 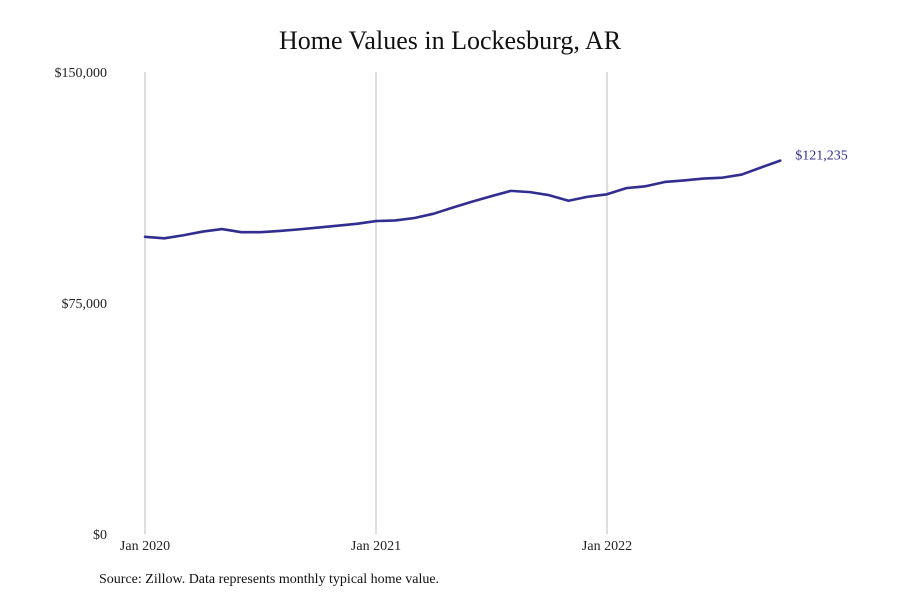 What do you see at coordinates (100, 535) in the screenshot?
I see `y-tick-label: $0` at bounding box center [100, 535].